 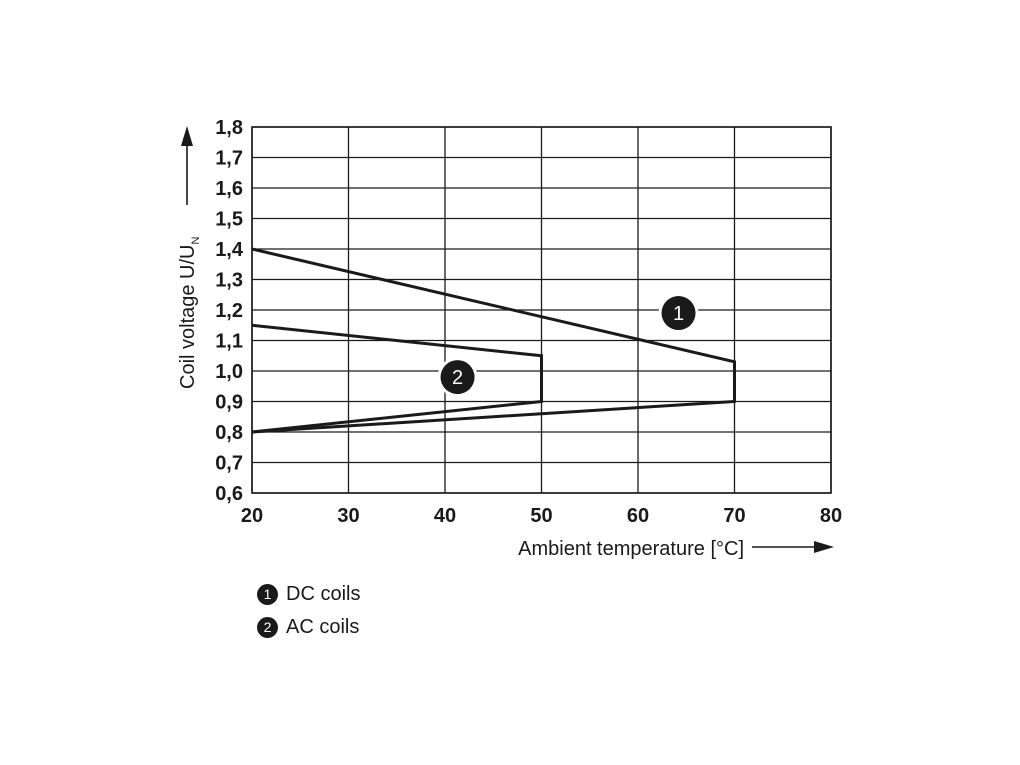 I want to click on x-tick-label: 70, so click(x=734, y=516).